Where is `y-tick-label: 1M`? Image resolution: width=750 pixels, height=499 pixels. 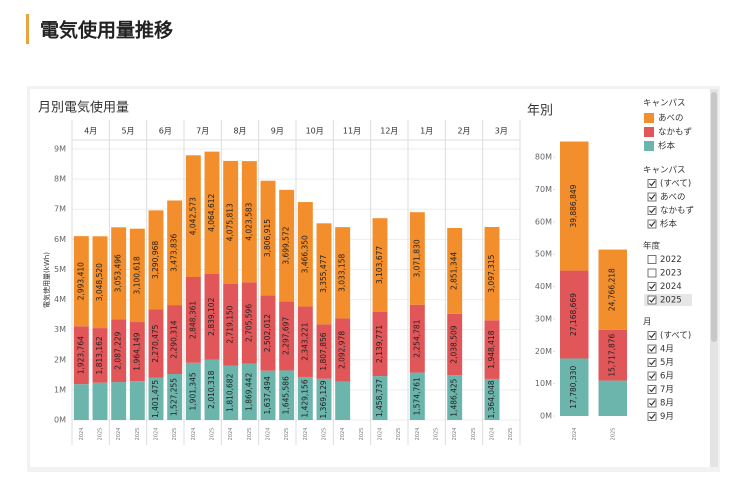 y-tick-label: 1M is located at coordinates (60, 389).